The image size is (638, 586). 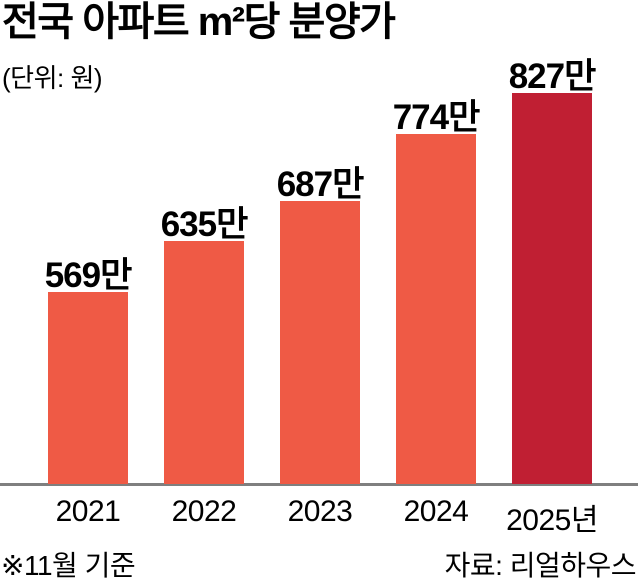 I want to click on x-tick-2022: 2022, so click(x=204, y=511).